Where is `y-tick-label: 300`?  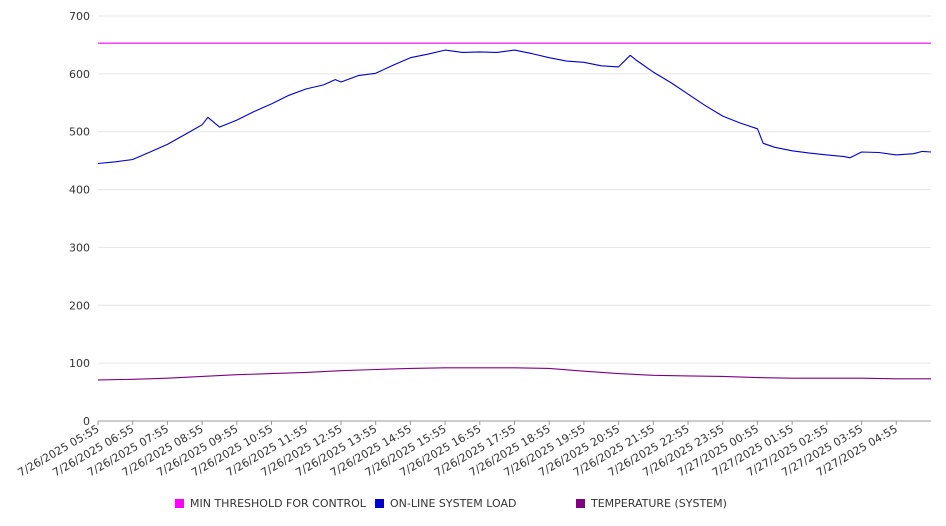
y-tick-label: 300 is located at coordinates (79, 247).